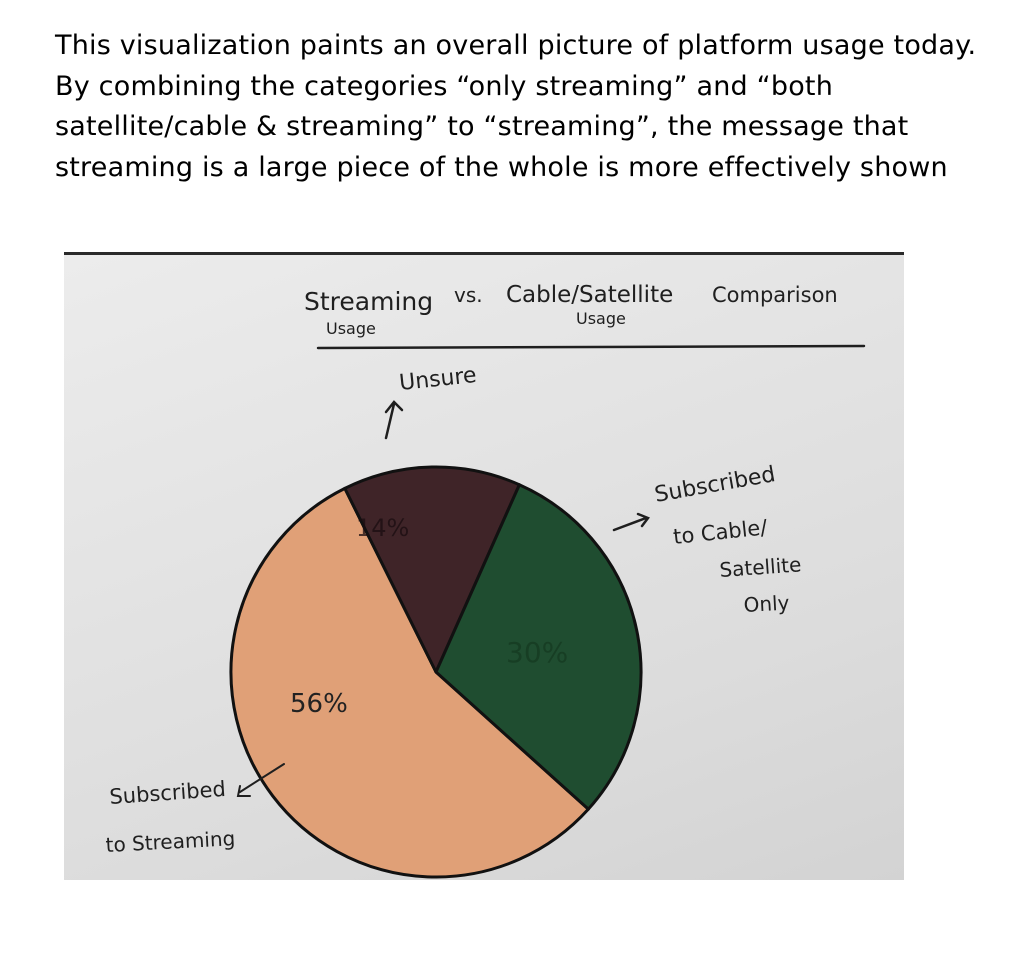 This screenshot has height=964, width=1034. Describe the element at coordinates (591, 347) in the screenshot. I see `title-underline` at that location.